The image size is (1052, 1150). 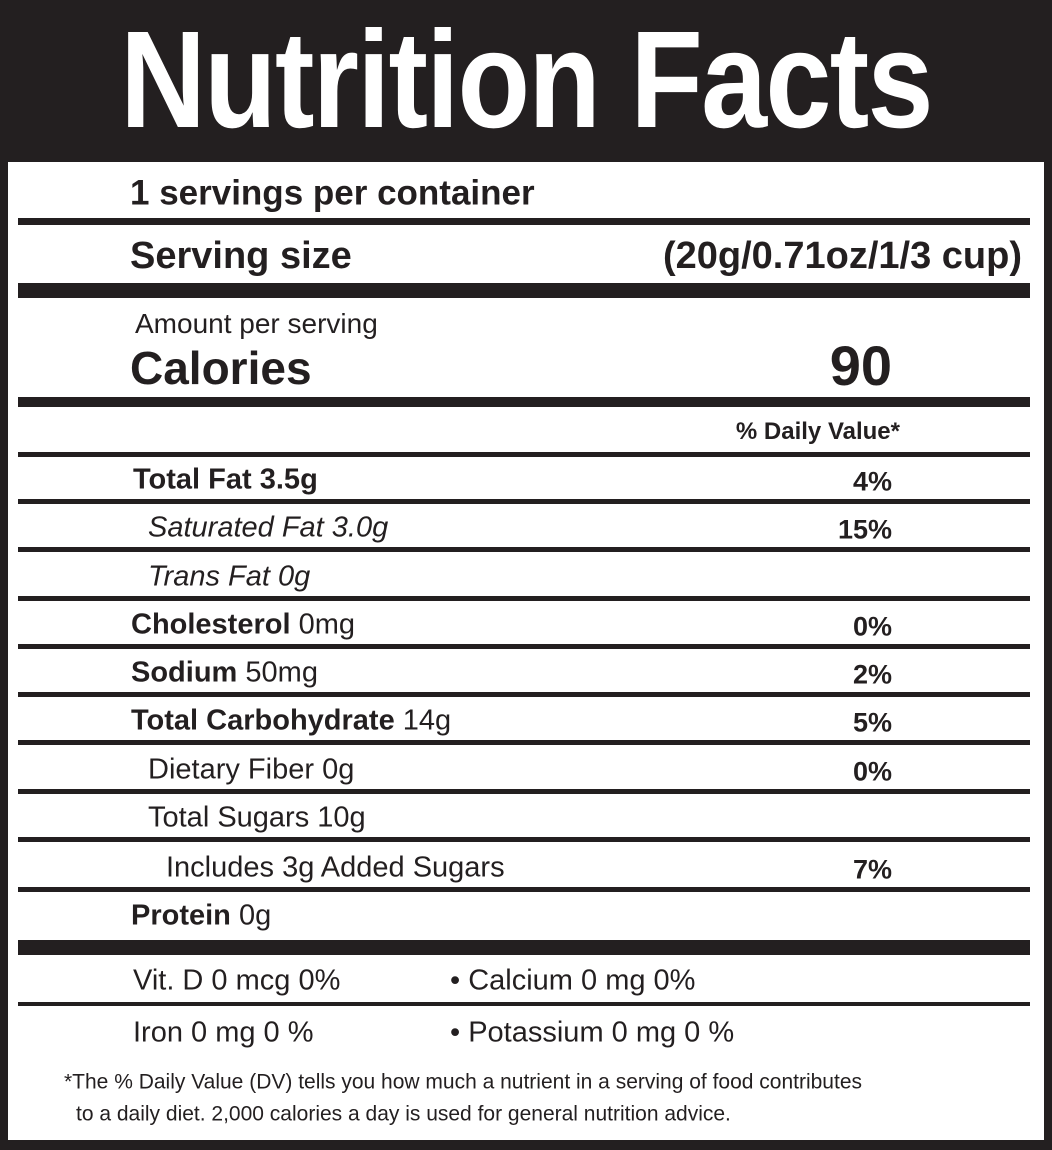 What do you see at coordinates (211, 624) in the screenshot?
I see `nutrient-name: Cholesterol` at bounding box center [211, 624].